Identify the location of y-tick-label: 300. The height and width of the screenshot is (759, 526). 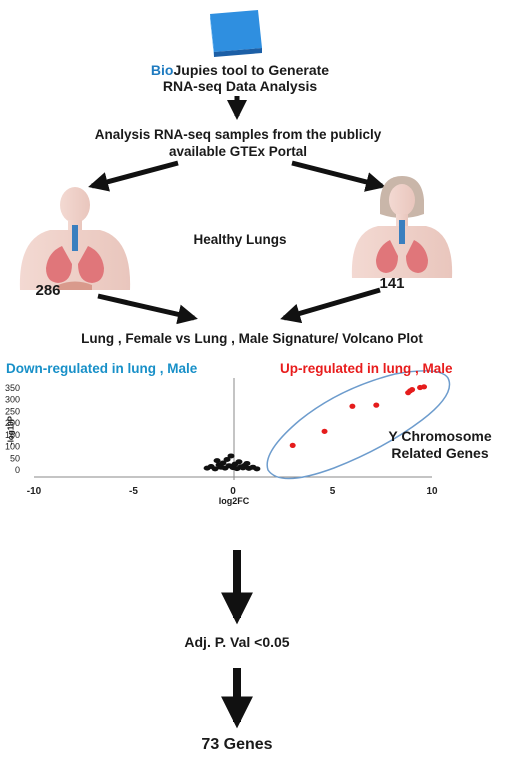
(12, 400).